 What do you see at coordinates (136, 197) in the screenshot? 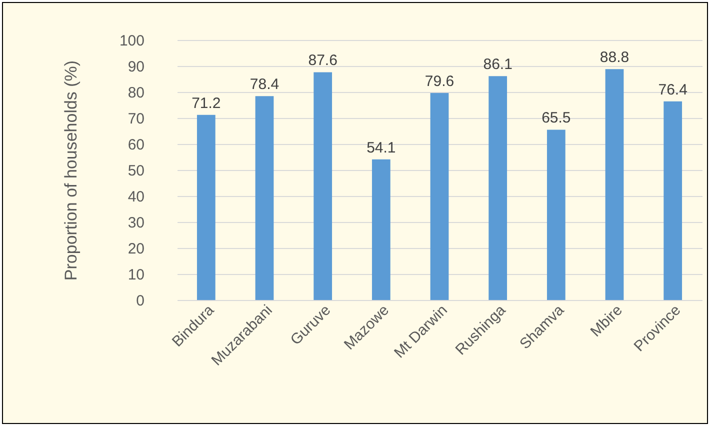
I see `y-tick-label: 40` at bounding box center [136, 197].